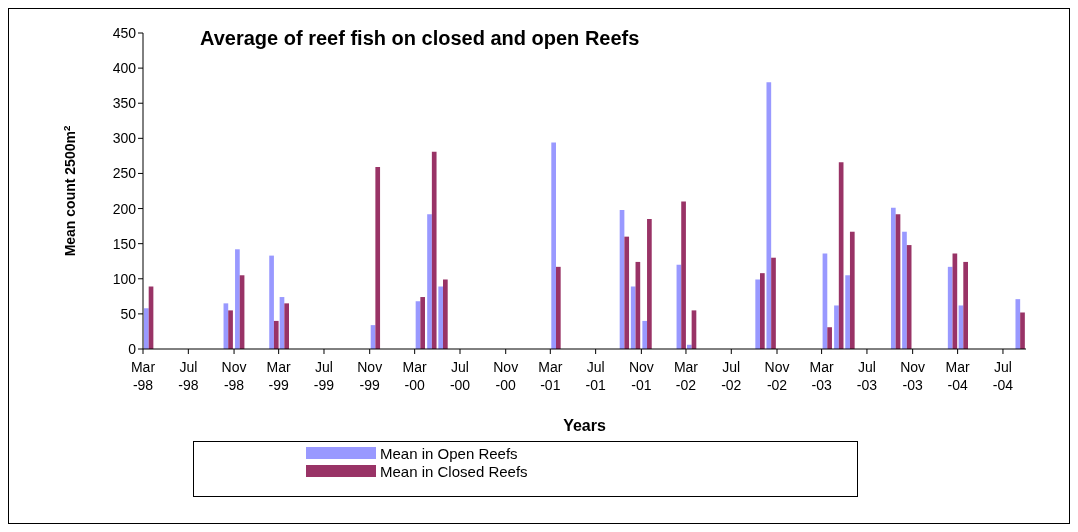 The height and width of the screenshot is (532, 1078). Describe the element at coordinates (234, 376) in the screenshot. I see `x-tick-label: Nov-98` at that location.